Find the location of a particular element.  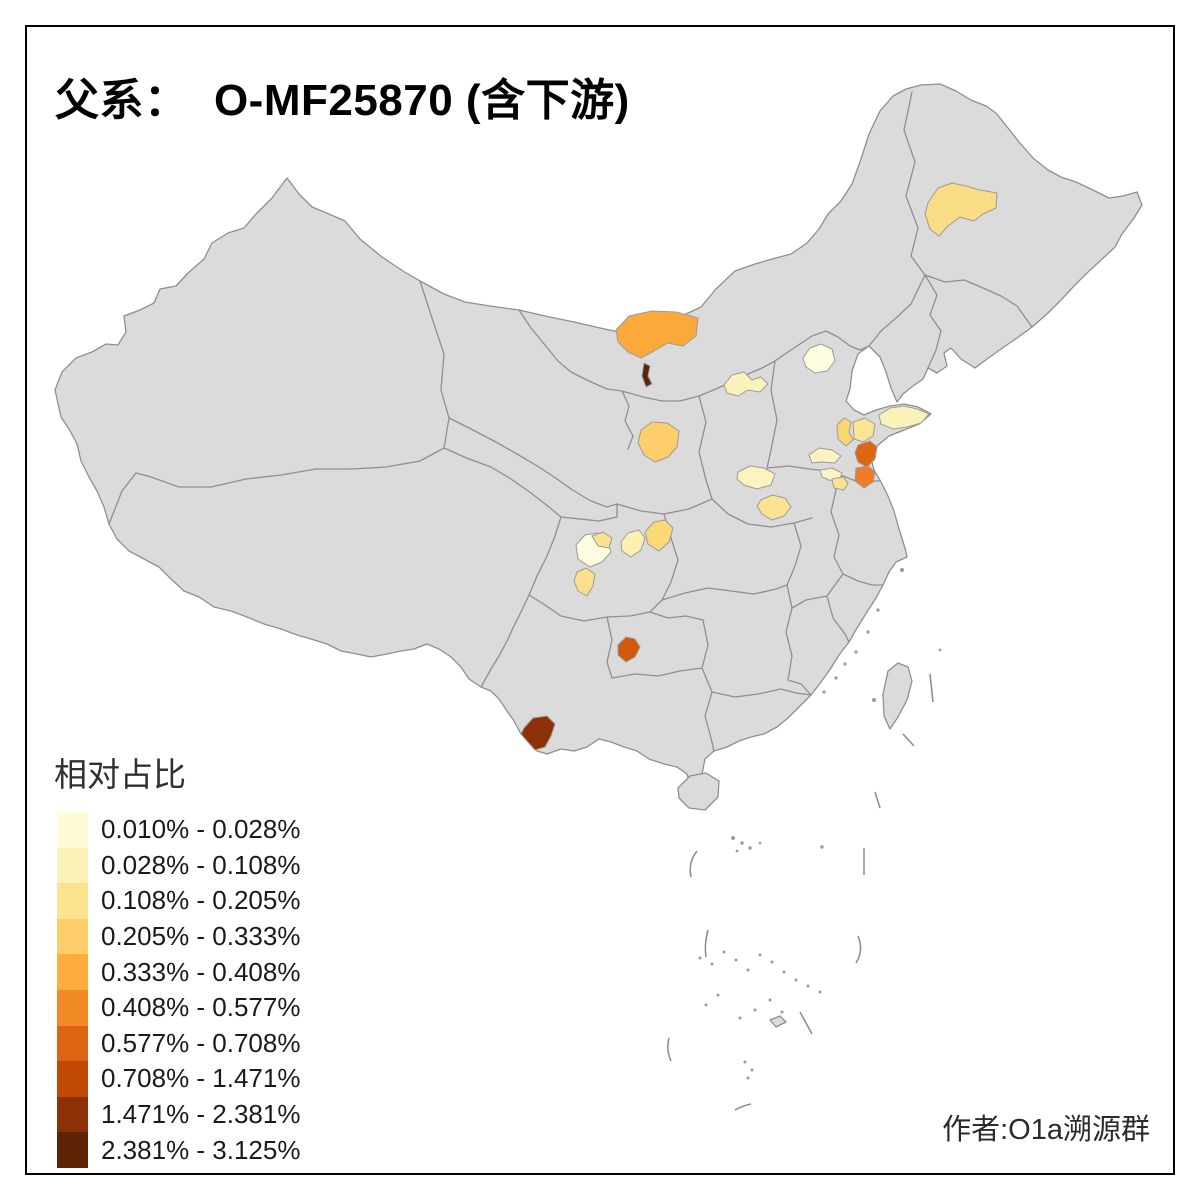

legend-item: 2.381% - 3.125% is located at coordinates (178, 1150).